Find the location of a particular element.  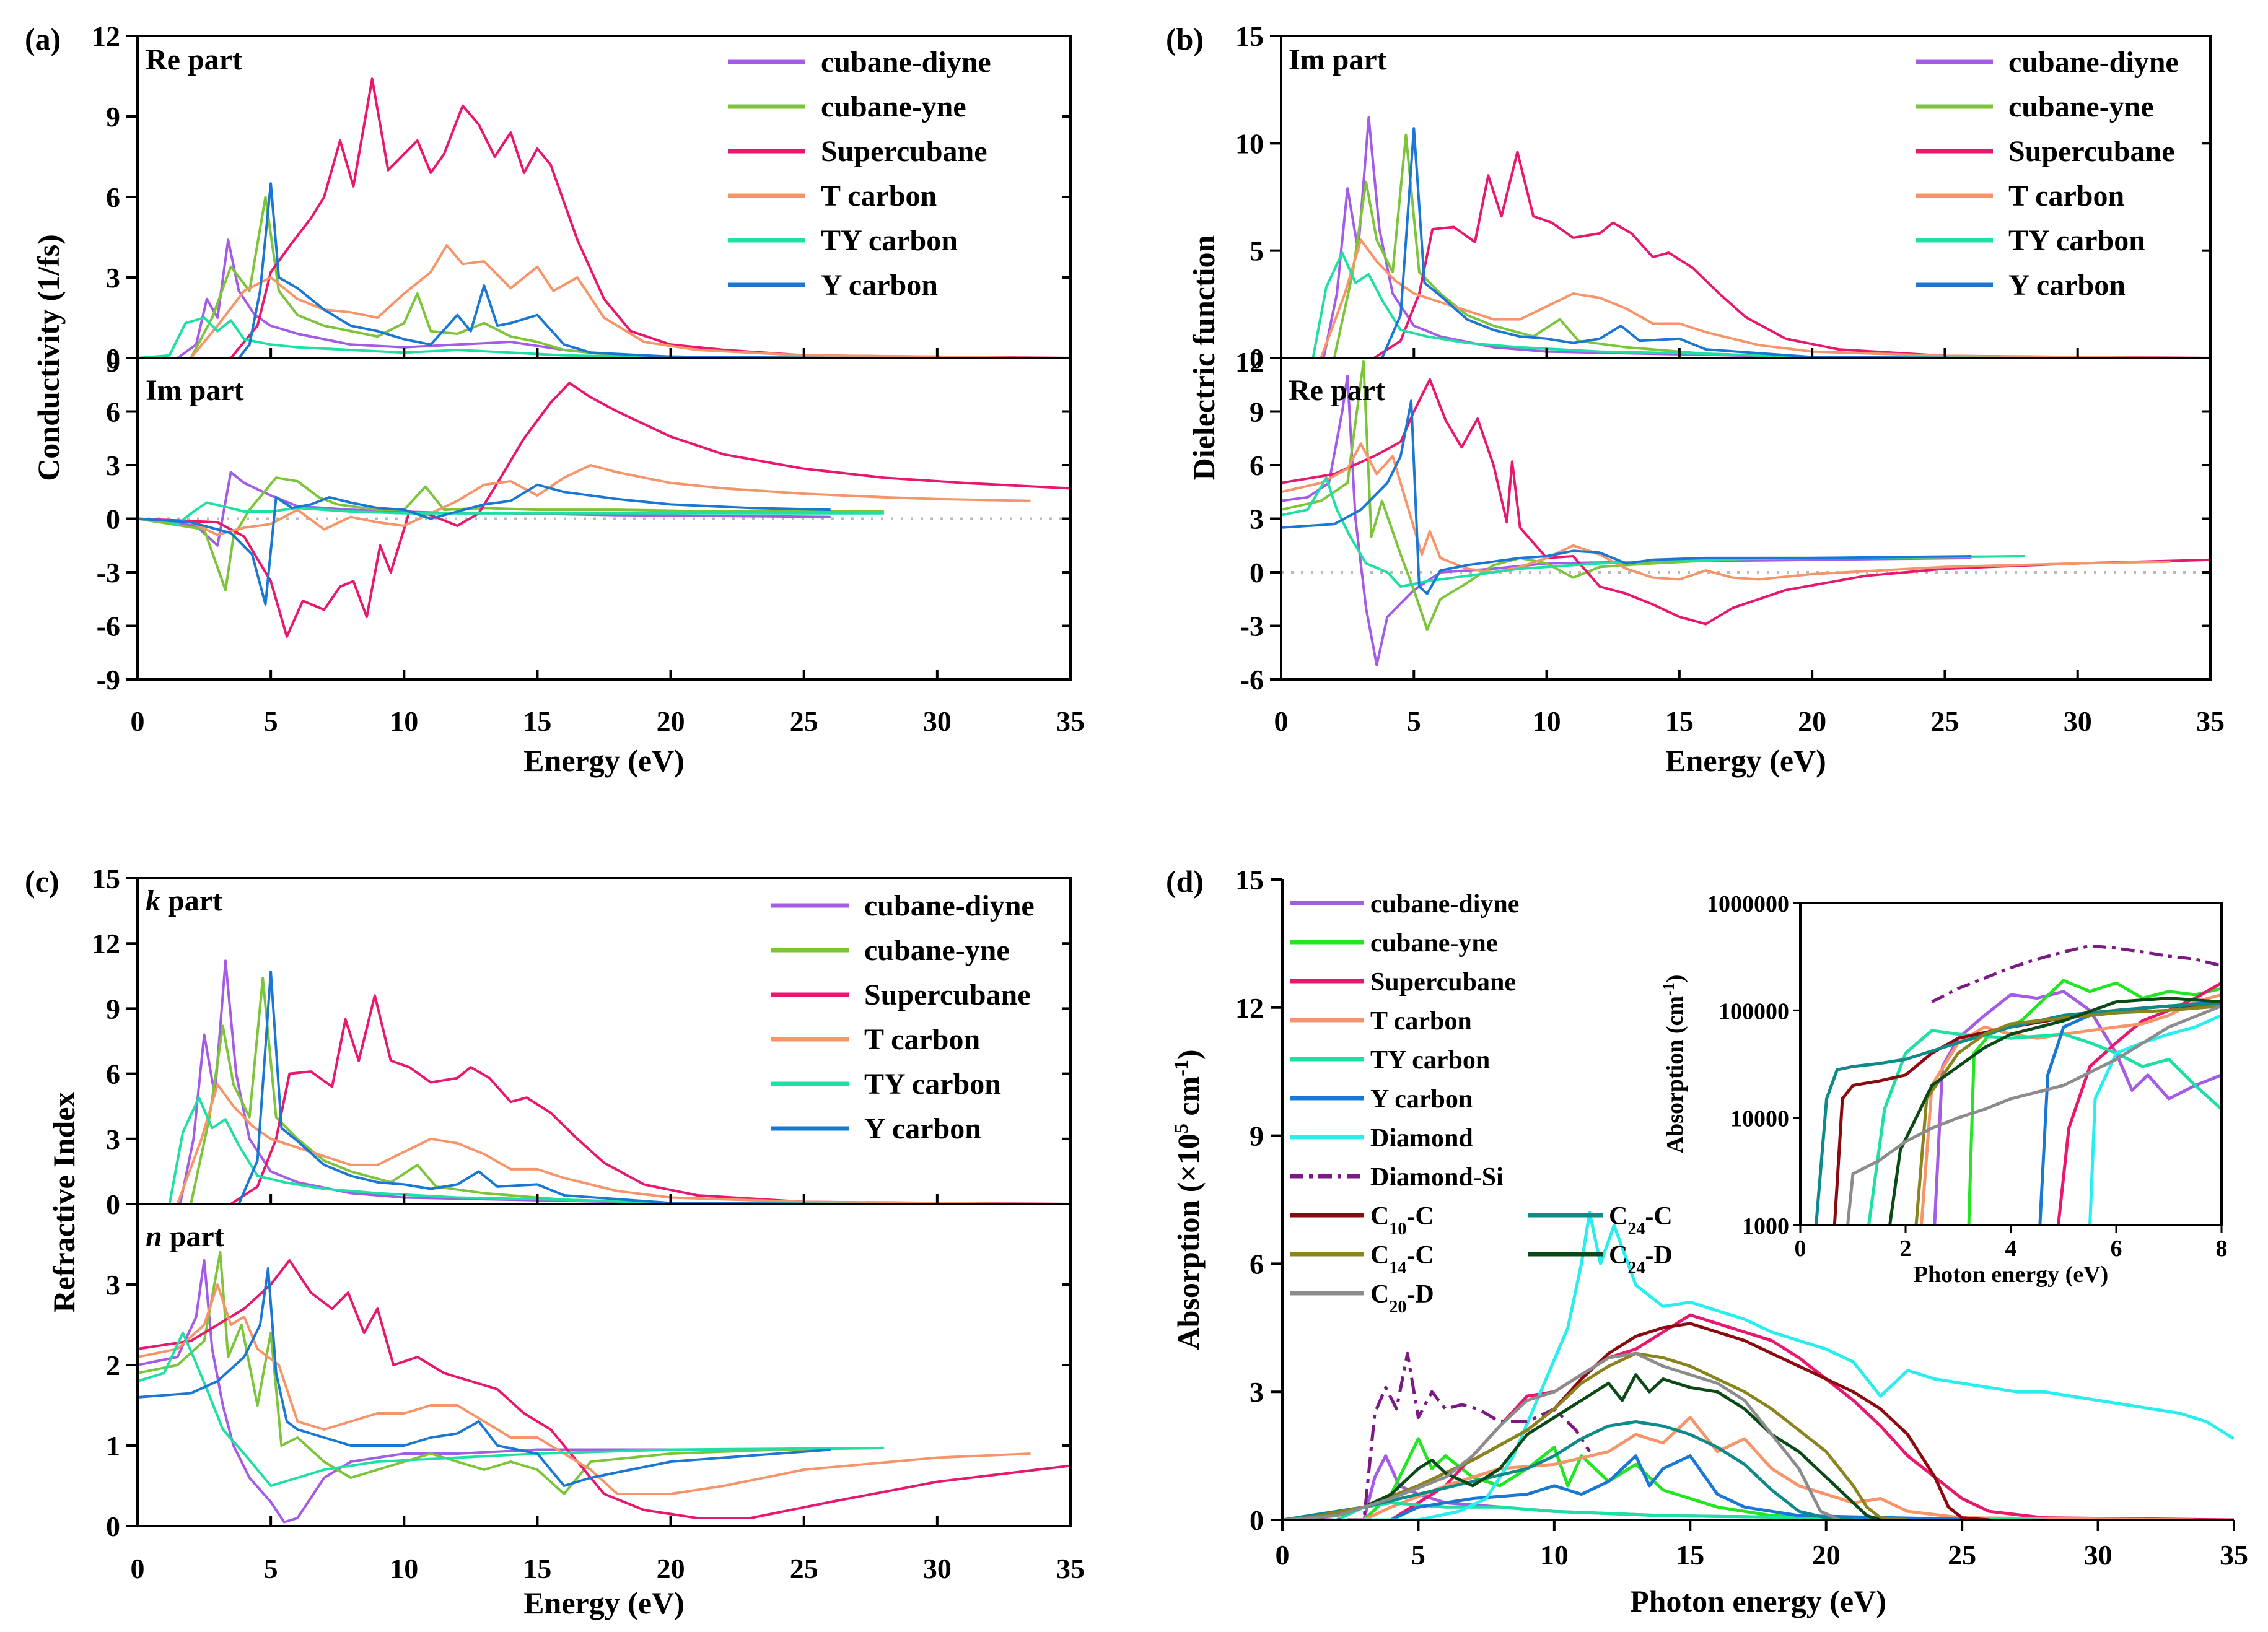

inset-y-tick-label: 100000 is located at coordinates (1754, 1011).